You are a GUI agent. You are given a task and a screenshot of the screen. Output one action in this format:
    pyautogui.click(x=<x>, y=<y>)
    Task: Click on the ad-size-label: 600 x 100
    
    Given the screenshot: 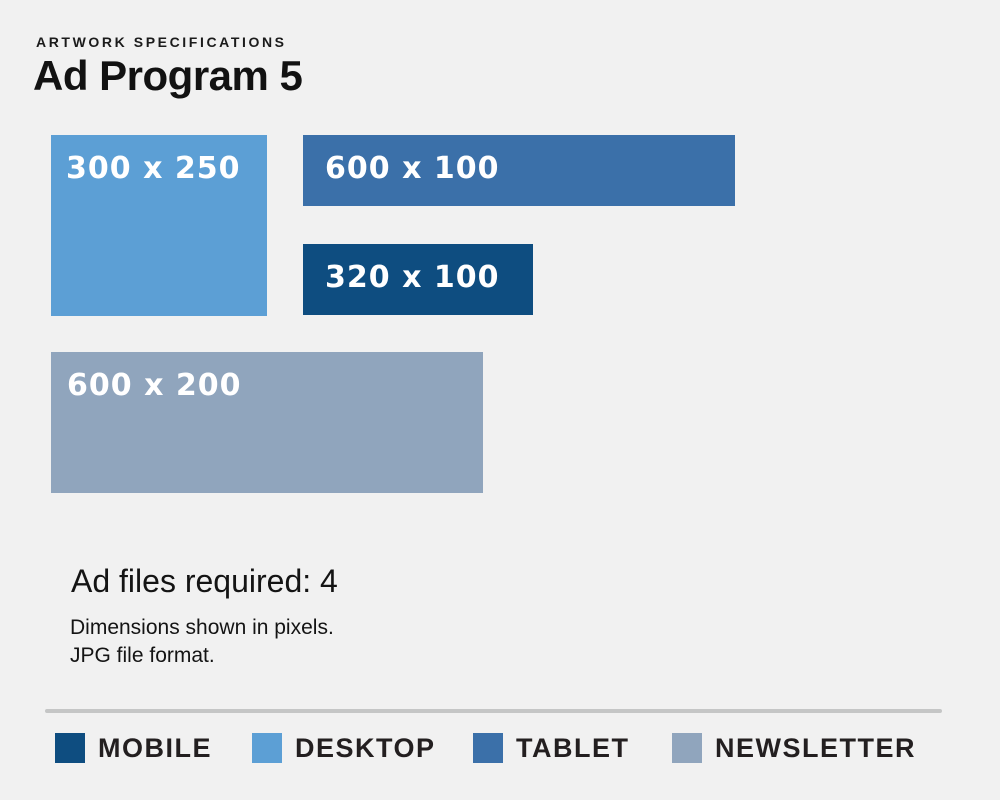 What is the action you would take?
    pyautogui.click(x=412, y=168)
    